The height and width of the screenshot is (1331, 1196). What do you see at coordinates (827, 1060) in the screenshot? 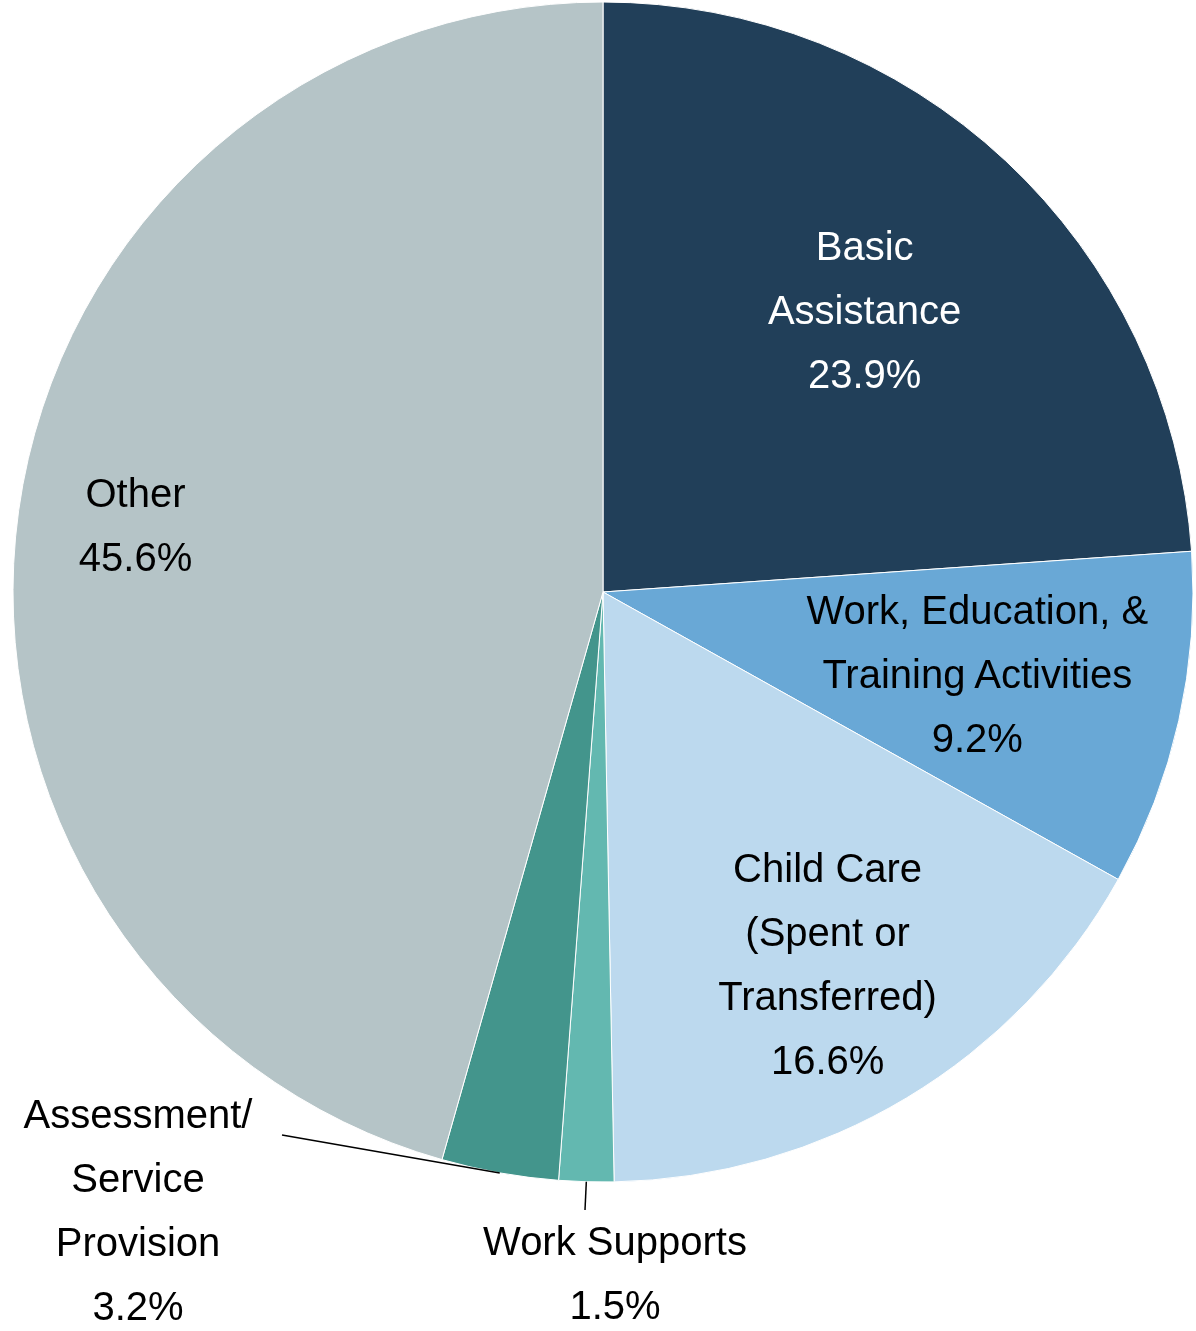
I see `data-label: 16.6%` at bounding box center [827, 1060].